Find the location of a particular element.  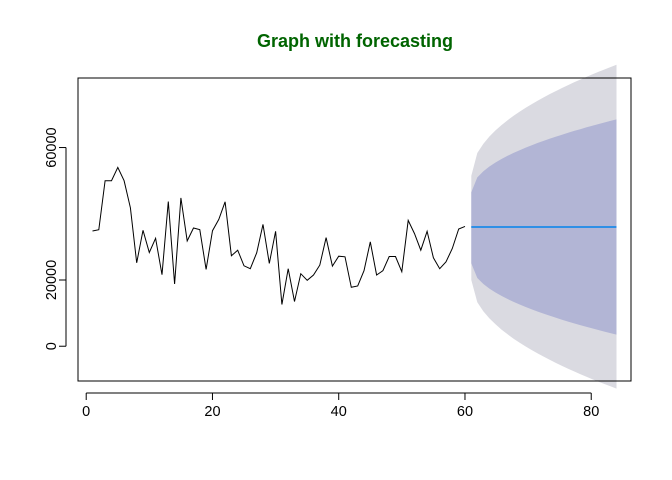

x-tick-label: 20 is located at coordinates (212, 412).